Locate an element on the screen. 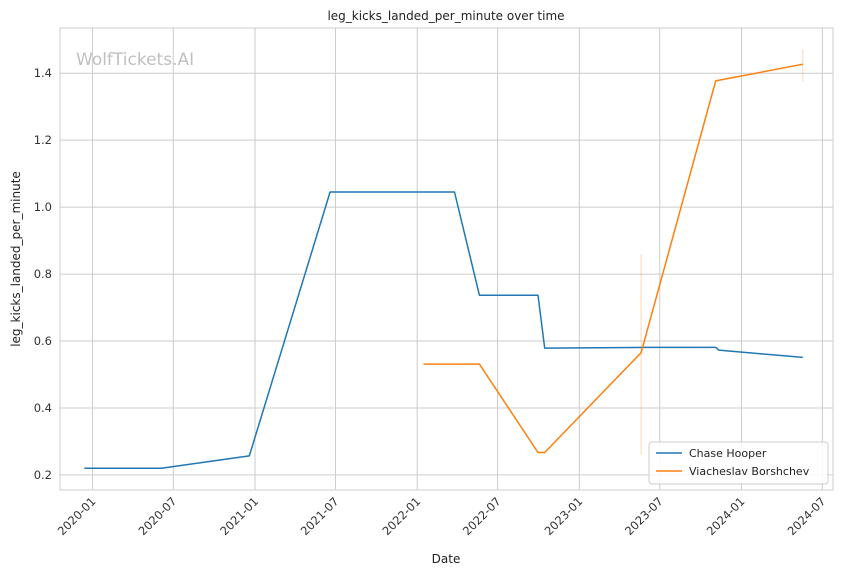 The width and height of the screenshot is (854, 575). y-tick-label: 1.0 is located at coordinates (43, 207).